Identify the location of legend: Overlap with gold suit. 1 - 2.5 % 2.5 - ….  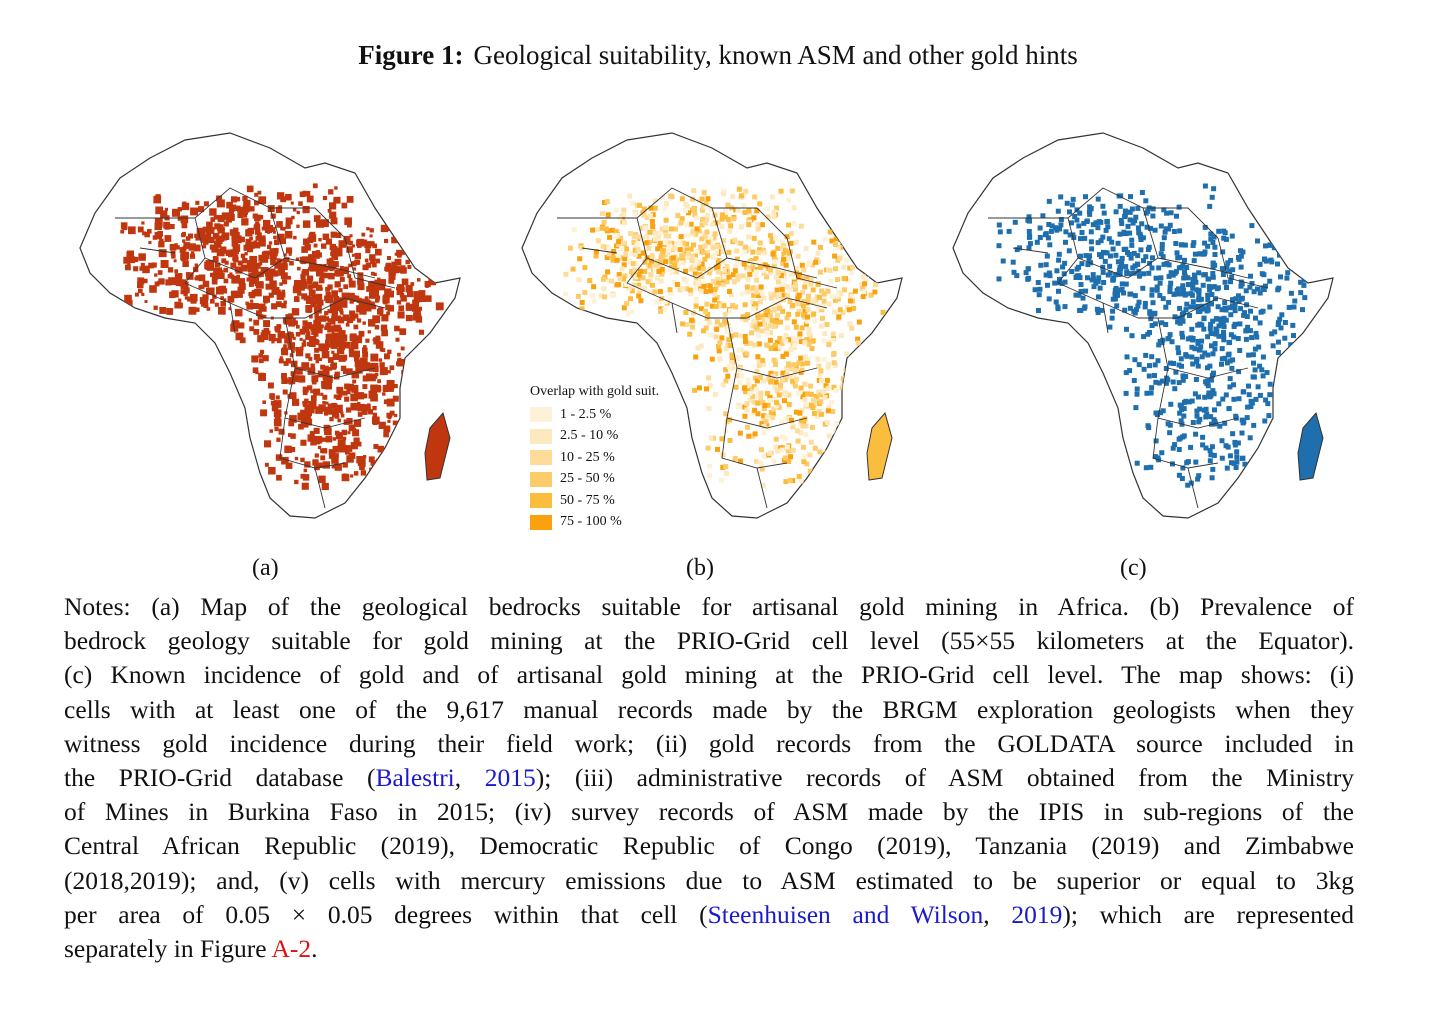
(594, 458).